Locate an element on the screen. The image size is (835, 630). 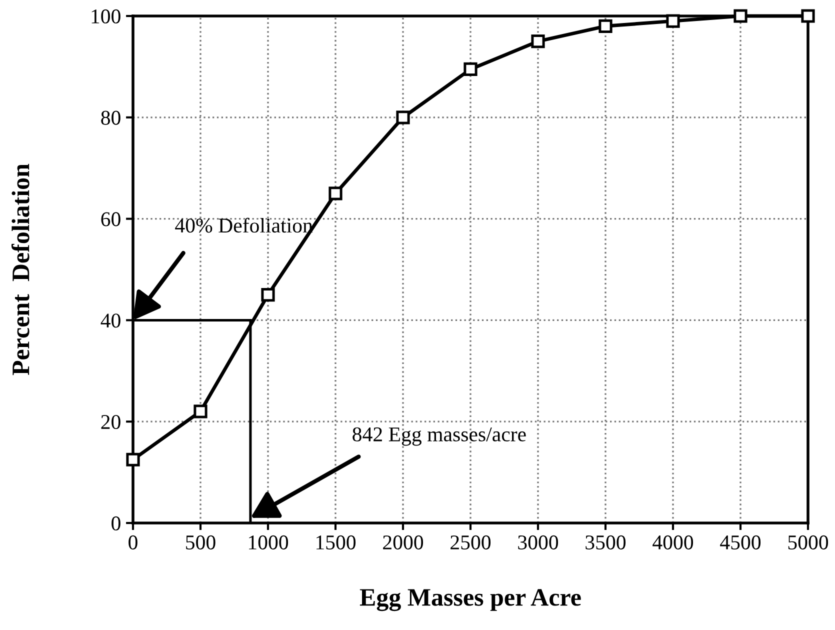
y-tick-label: 20 is located at coordinates (110, 422).